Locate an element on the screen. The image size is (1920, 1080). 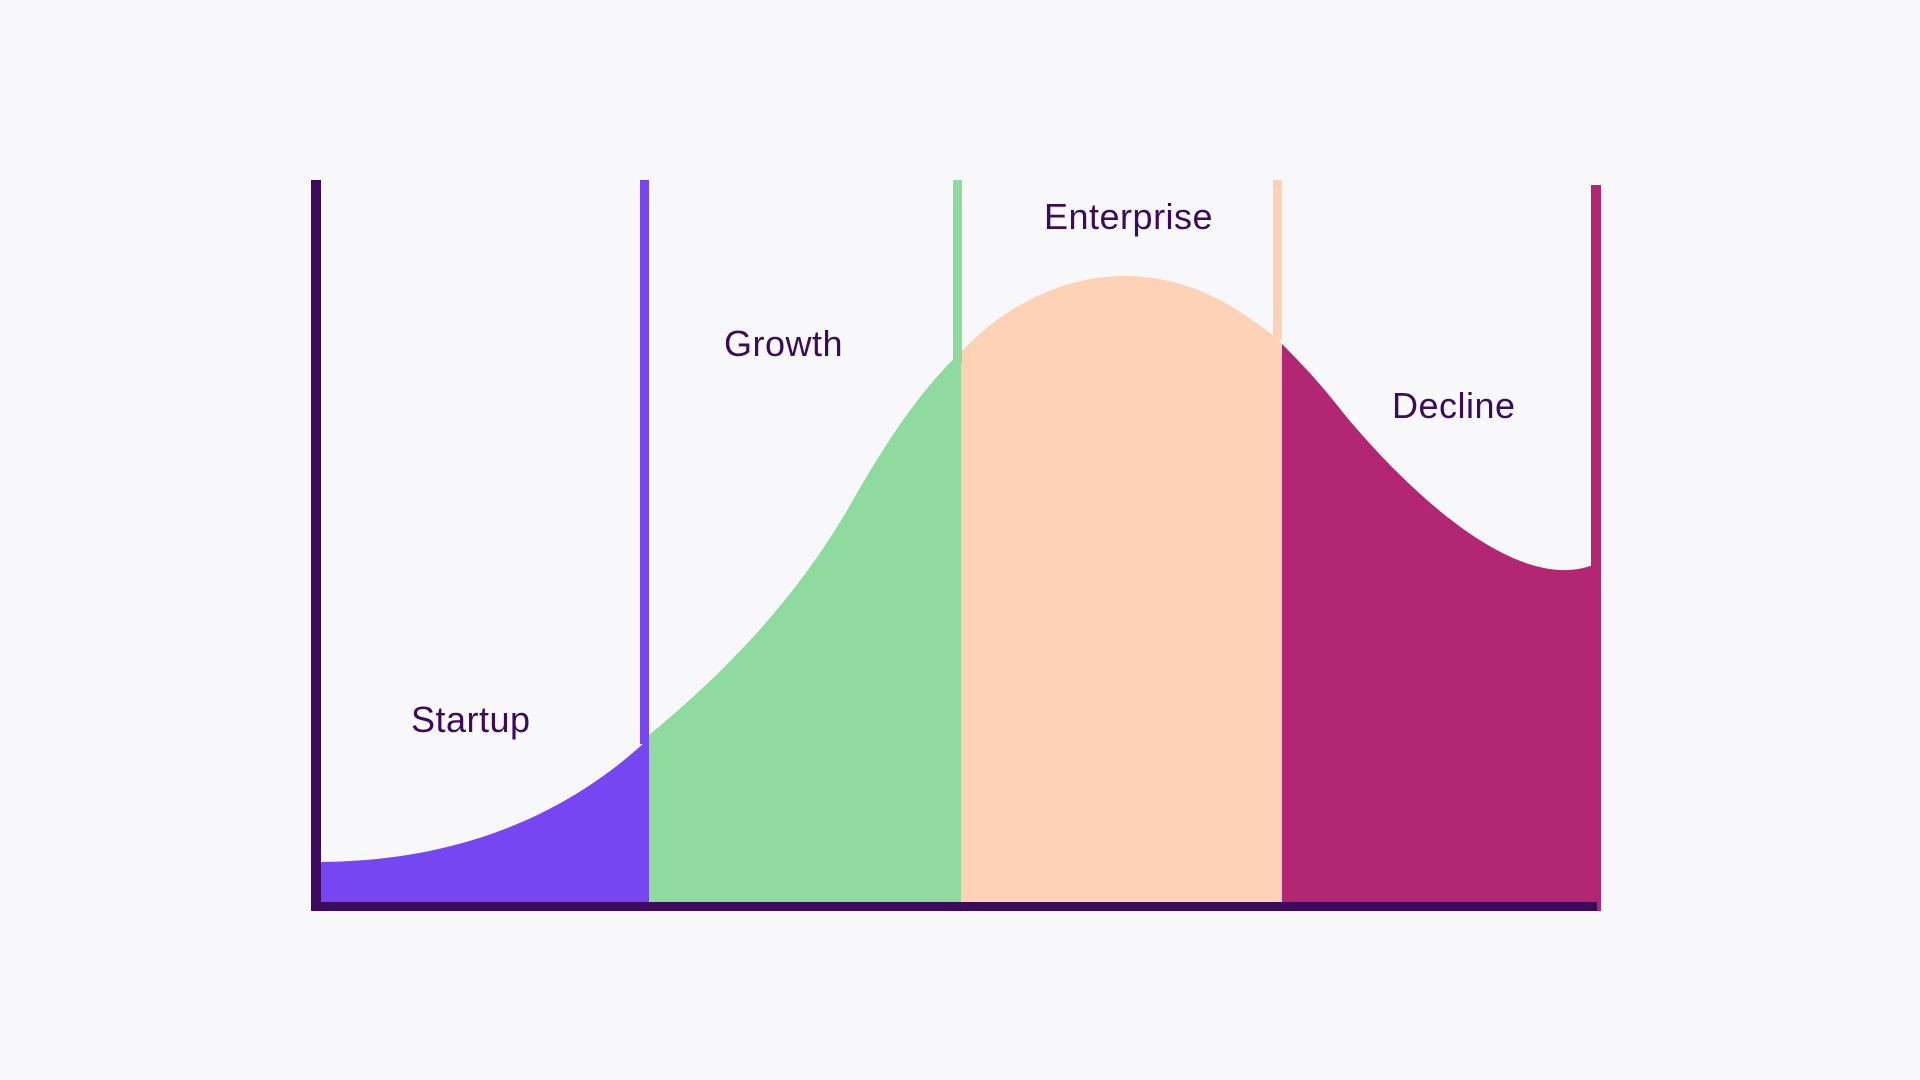
growth-divider is located at coordinates (957, 271).